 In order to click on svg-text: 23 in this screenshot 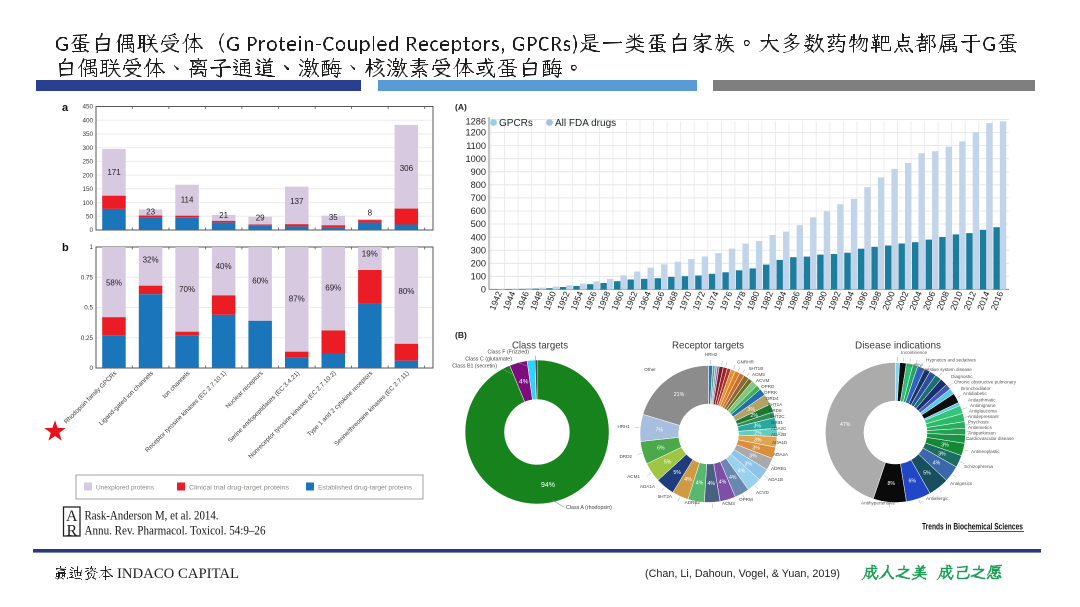, I will do `click(150, 211)`.